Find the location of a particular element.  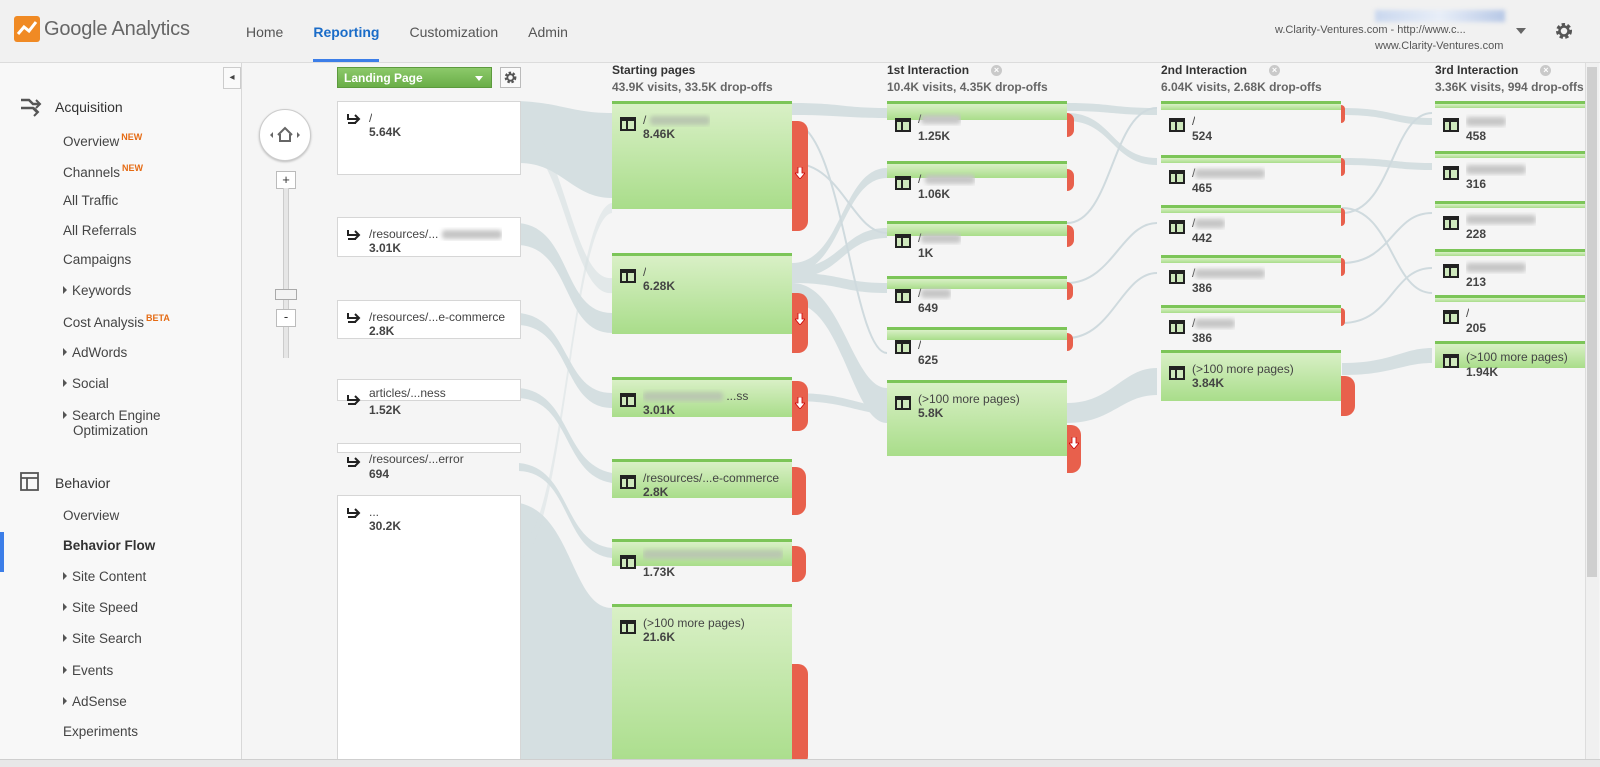

page-node: ...ss 3.01K is located at coordinates (702, 397).